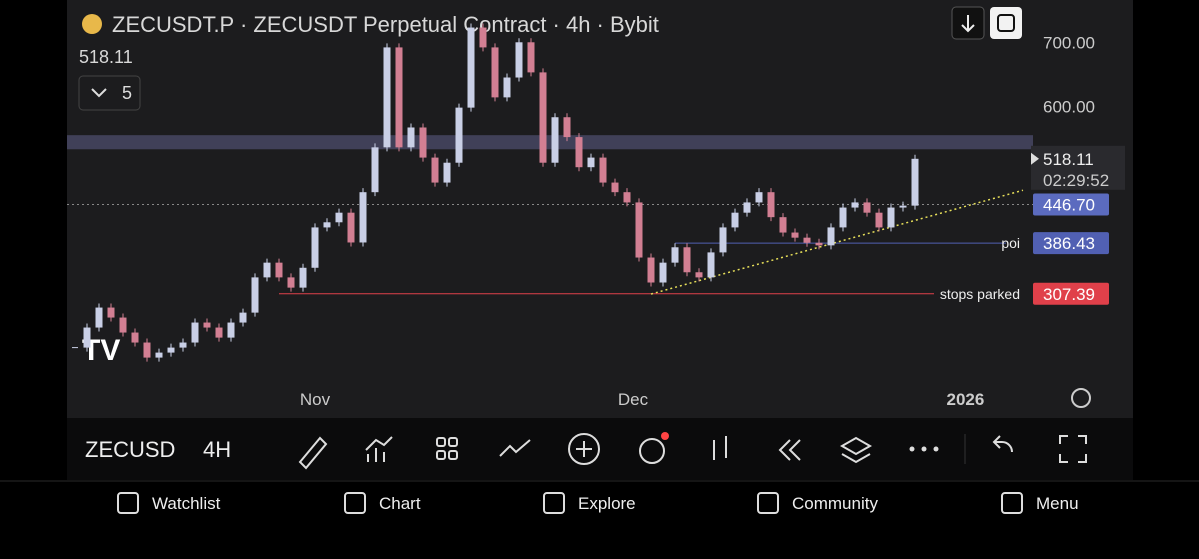 This screenshot has height=559, width=1199. I want to click on zone, so click(550, 142).